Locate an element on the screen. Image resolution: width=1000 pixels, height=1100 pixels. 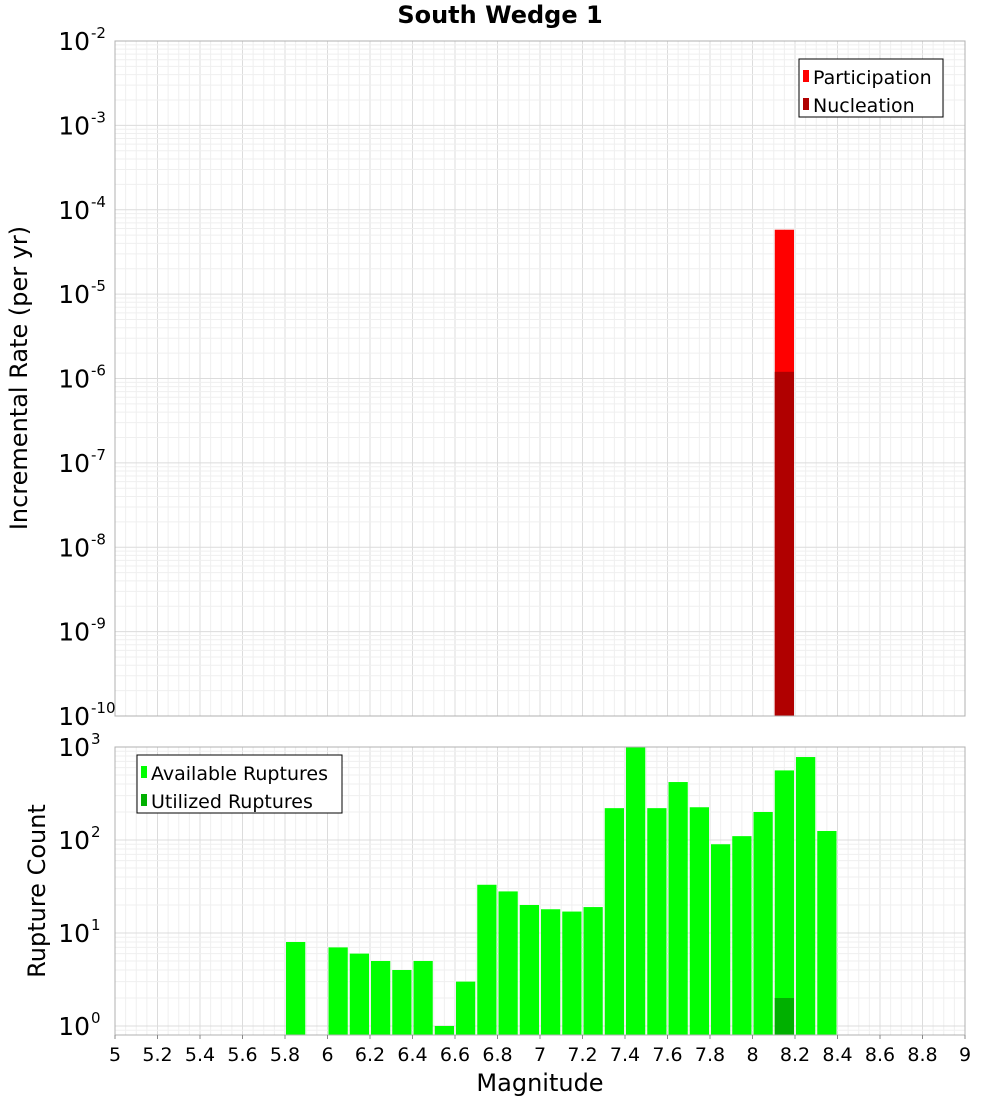
x-tick-label: 7.8 is located at coordinates (710, 1055).